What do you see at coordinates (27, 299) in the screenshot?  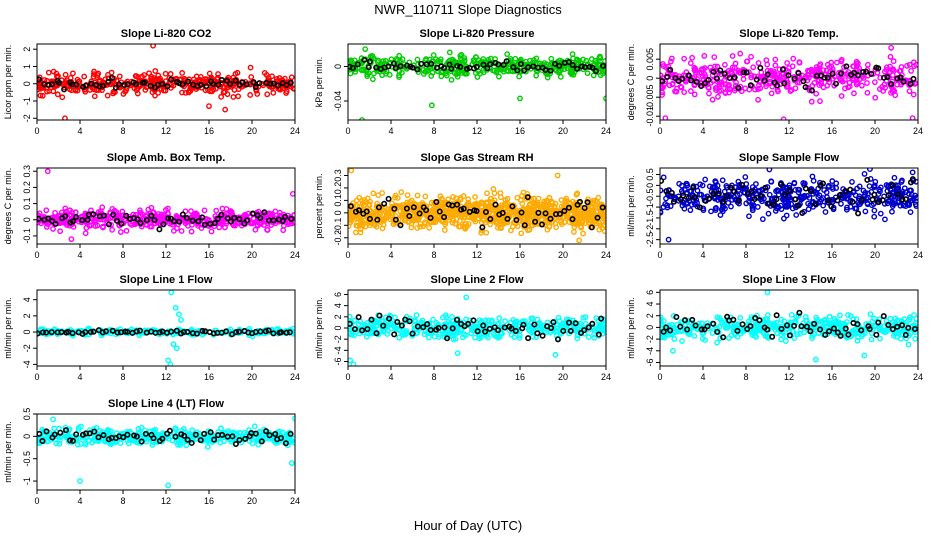 I see `y-tick-label: 4` at bounding box center [27, 299].